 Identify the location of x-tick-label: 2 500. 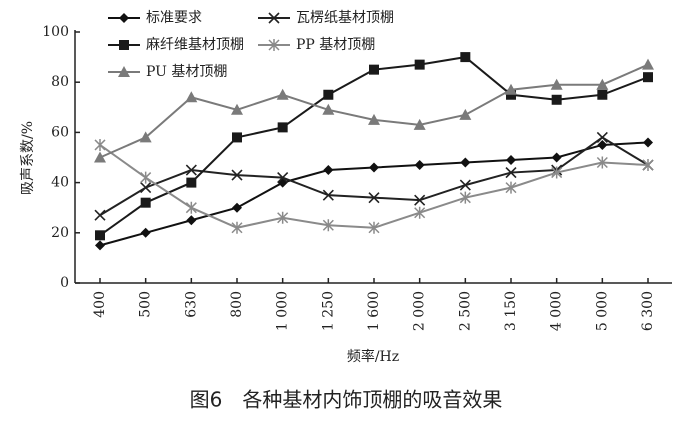
(465, 311).